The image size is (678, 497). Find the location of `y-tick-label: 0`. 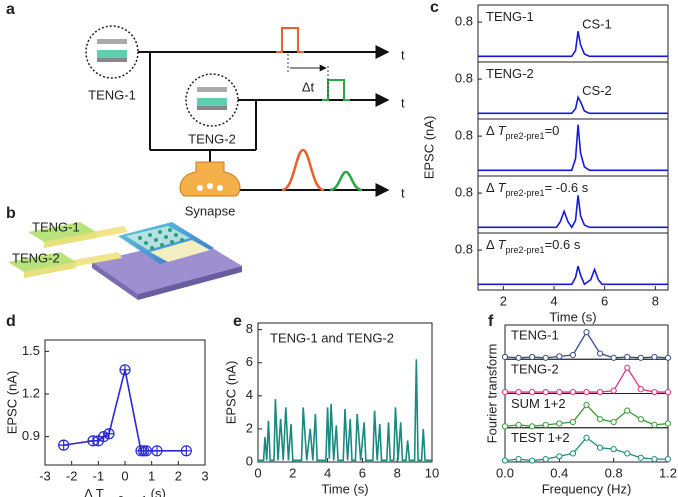

y-tick-label: 0 is located at coordinates (249, 460).